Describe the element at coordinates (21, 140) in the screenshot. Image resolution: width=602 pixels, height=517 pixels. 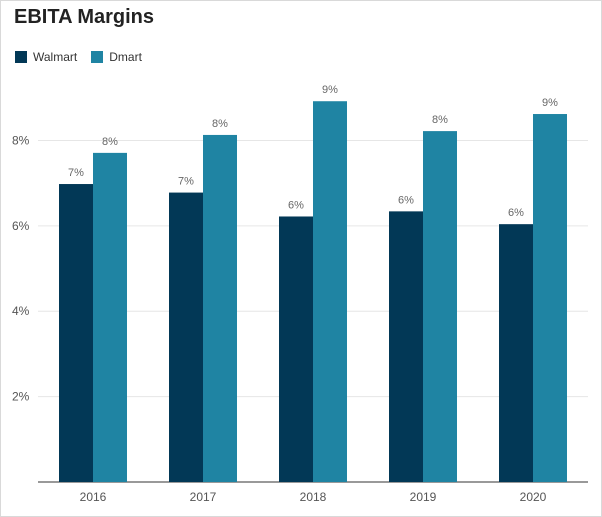
I see `y-tick-label: 8%` at that location.